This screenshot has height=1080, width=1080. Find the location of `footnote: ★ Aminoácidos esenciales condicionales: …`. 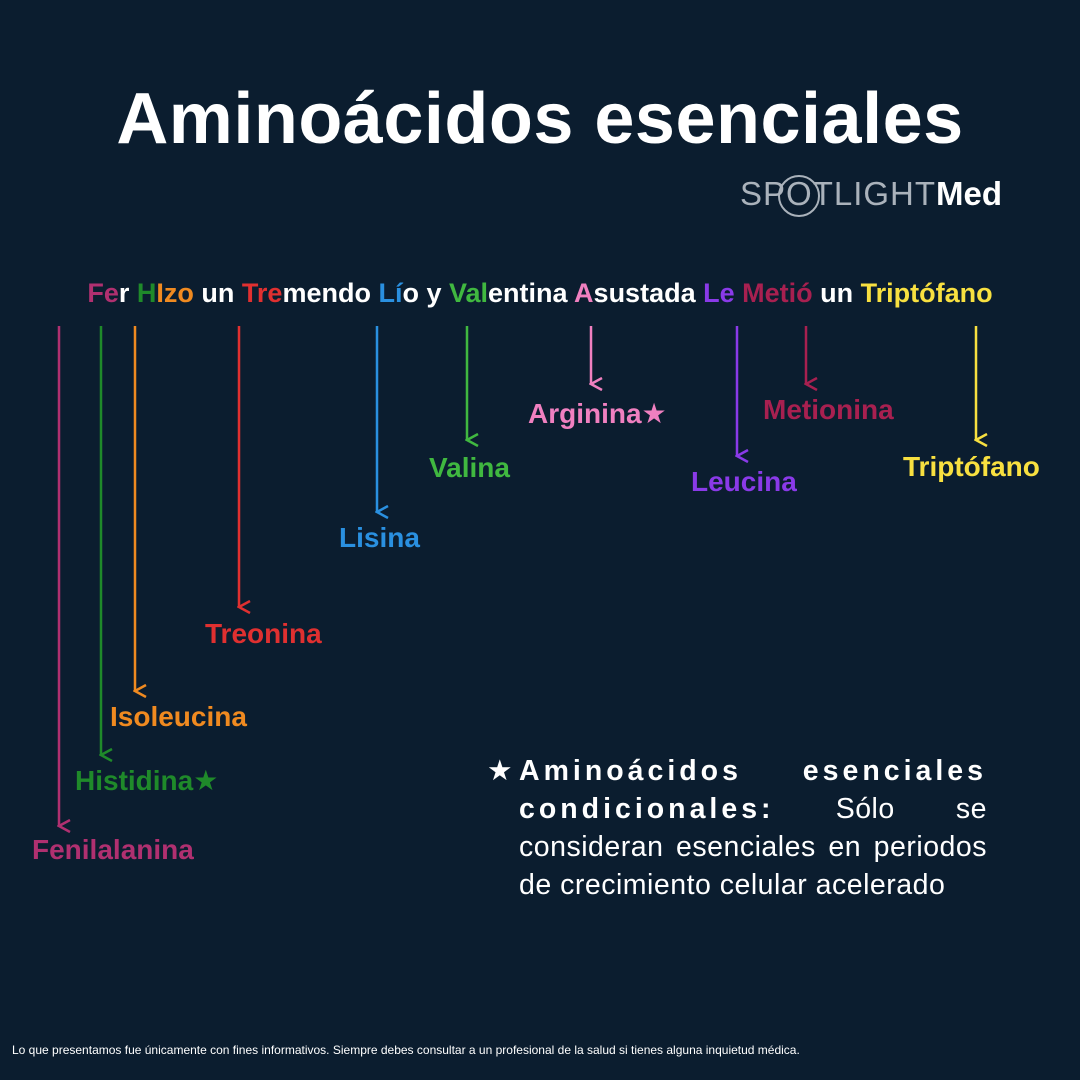

footnote: ★ Aminoácidos esenciales condicionales: … is located at coordinates (737, 828).